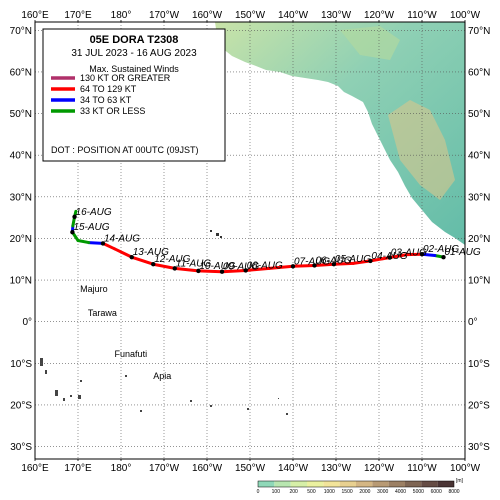 Image resolution: width=500 pixels, height=500 pixels. I want to click on lon-label-top: 160°W, so click(207, 15).